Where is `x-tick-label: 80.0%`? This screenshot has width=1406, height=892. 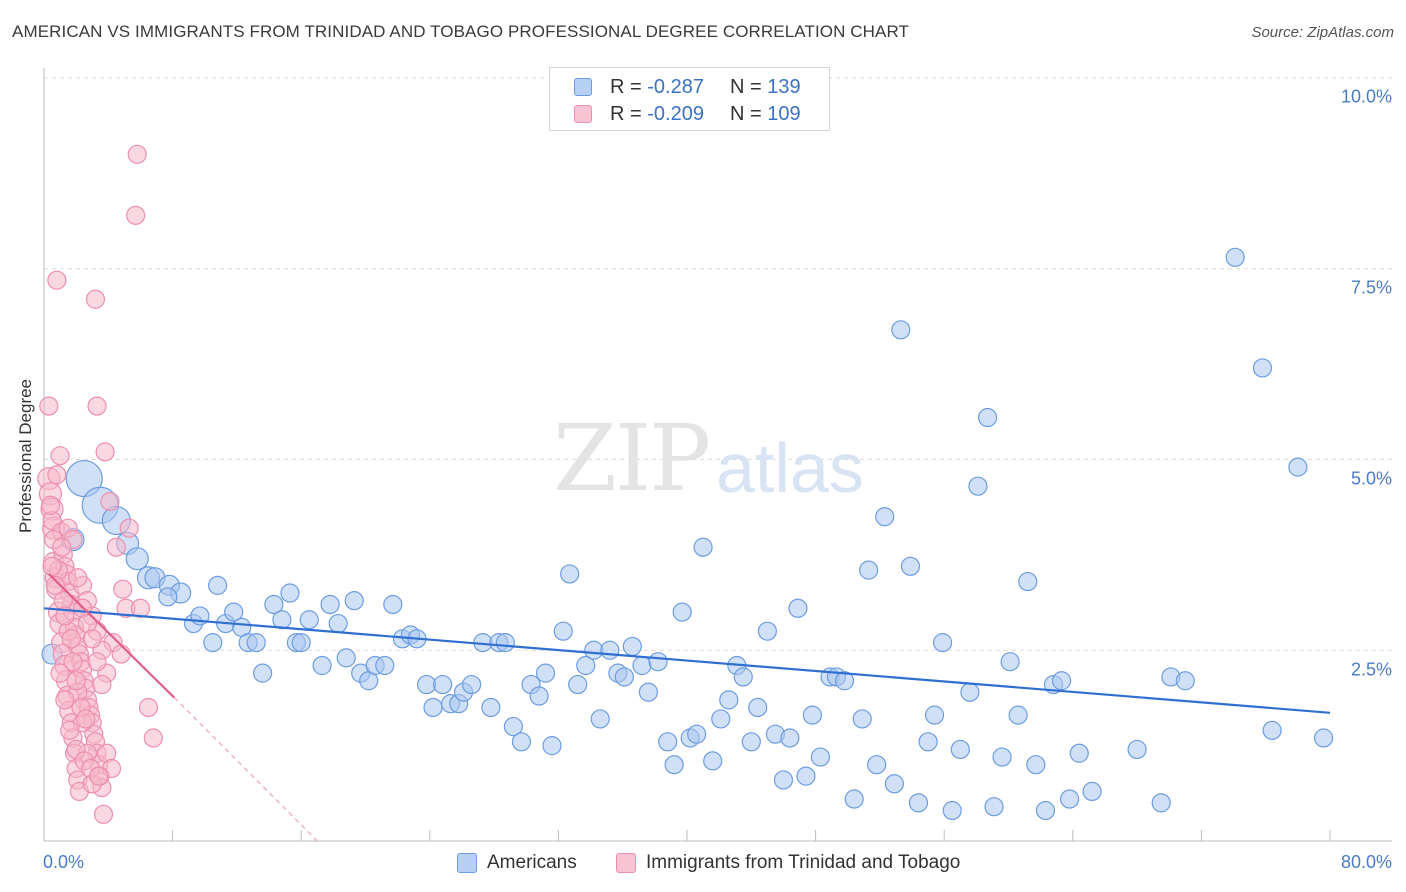 x-tick-label: 80.0% is located at coordinates (1366, 862).